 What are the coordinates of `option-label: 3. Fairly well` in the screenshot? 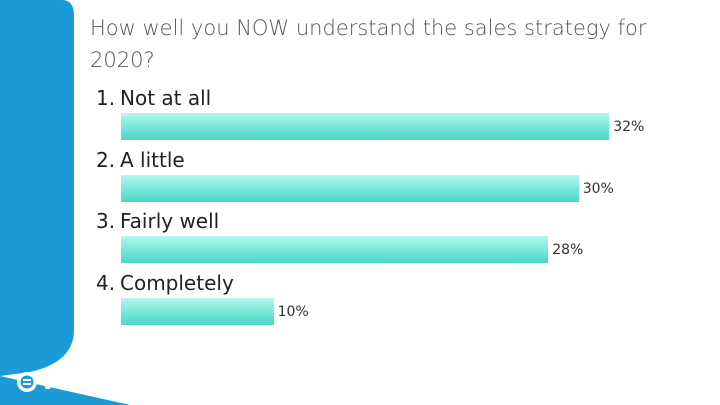 It's located at (296, 221).